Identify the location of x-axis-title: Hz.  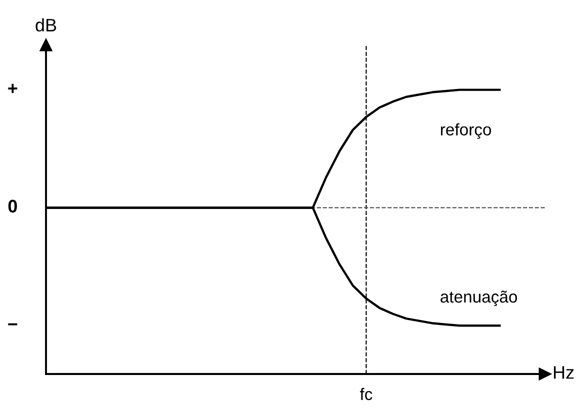
(564, 372).